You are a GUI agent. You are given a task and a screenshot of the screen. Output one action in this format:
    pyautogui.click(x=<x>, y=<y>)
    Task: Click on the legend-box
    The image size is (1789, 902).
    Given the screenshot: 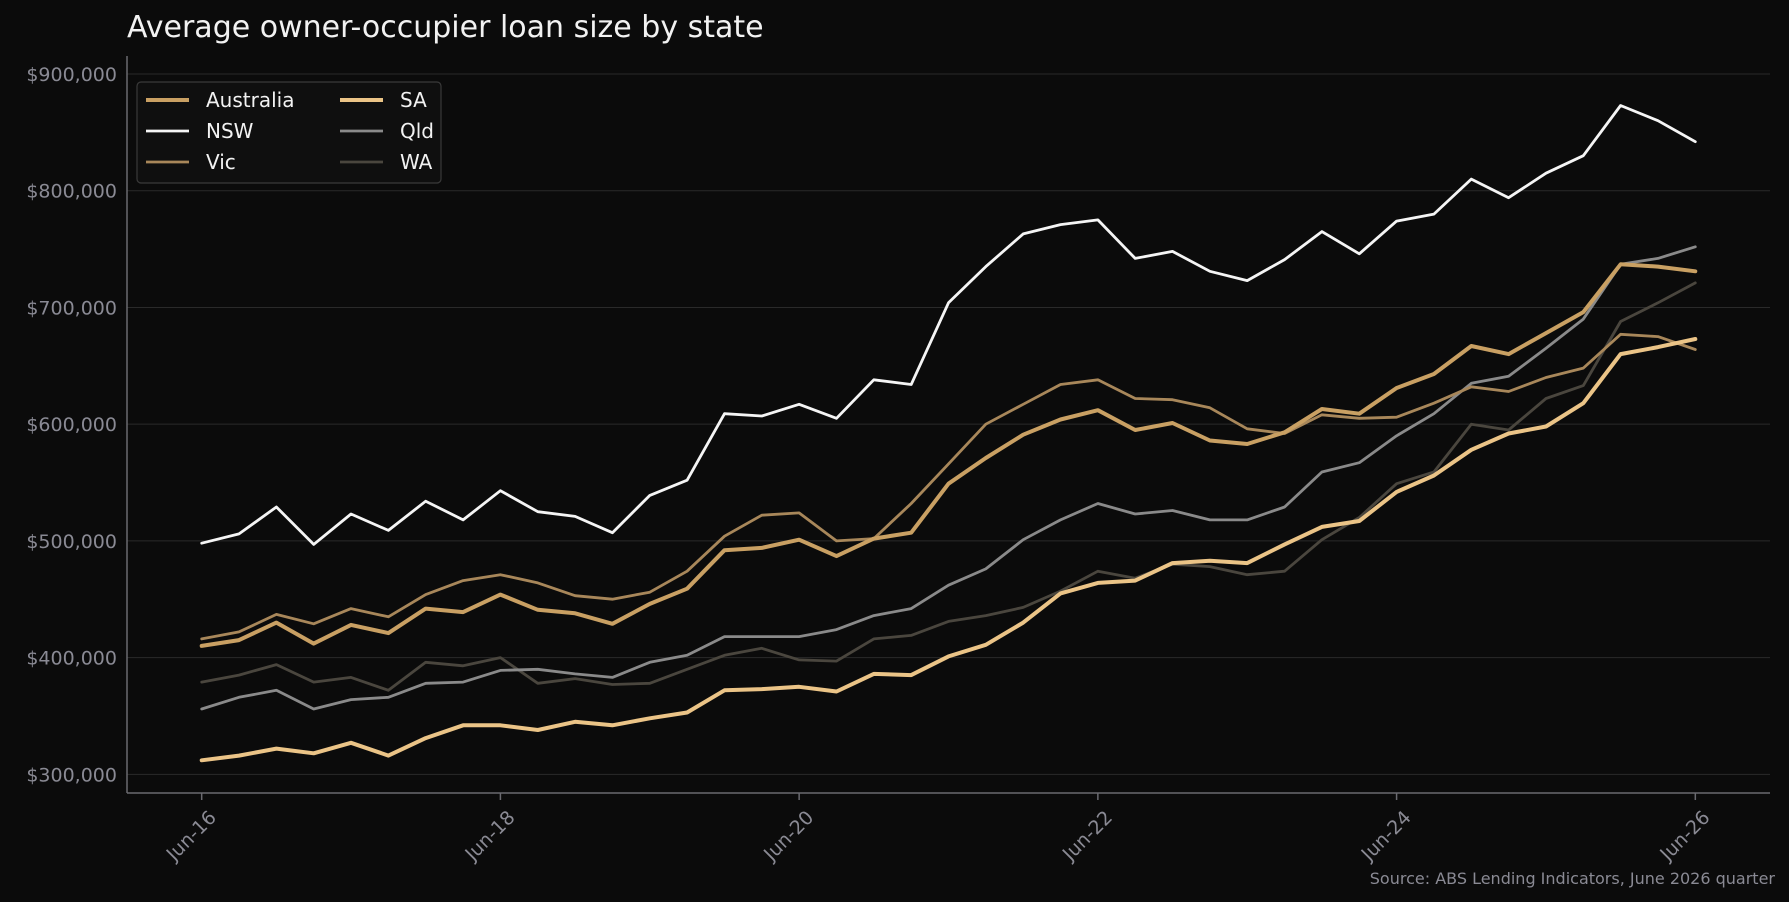 What is the action you would take?
    pyautogui.click(x=289, y=132)
    